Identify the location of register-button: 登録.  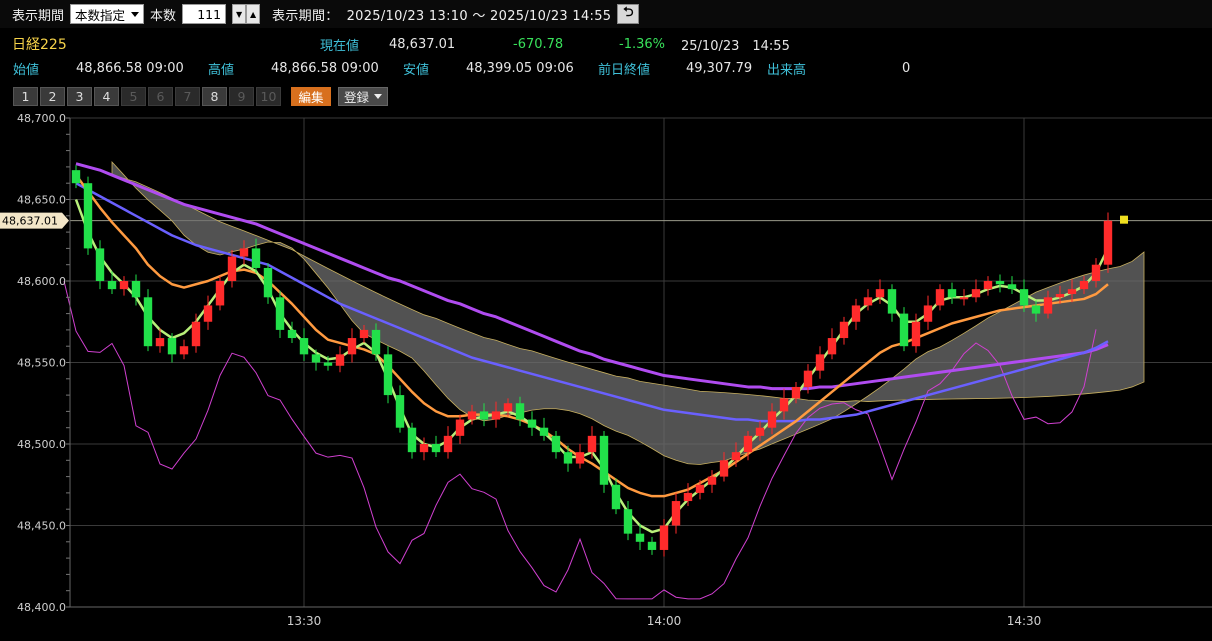
(363, 96).